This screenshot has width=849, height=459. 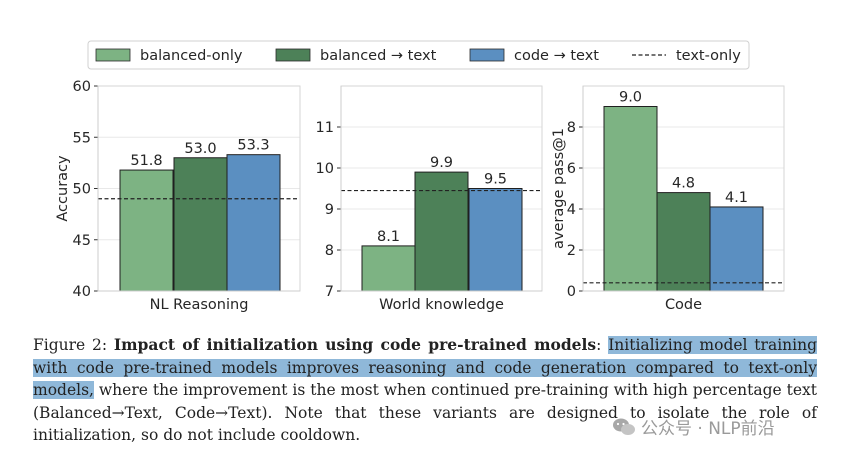 What do you see at coordinates (199, 305) in the screenshot?
I see `x-axis-label: NL Reasoning` at bounding box center [199, 305].